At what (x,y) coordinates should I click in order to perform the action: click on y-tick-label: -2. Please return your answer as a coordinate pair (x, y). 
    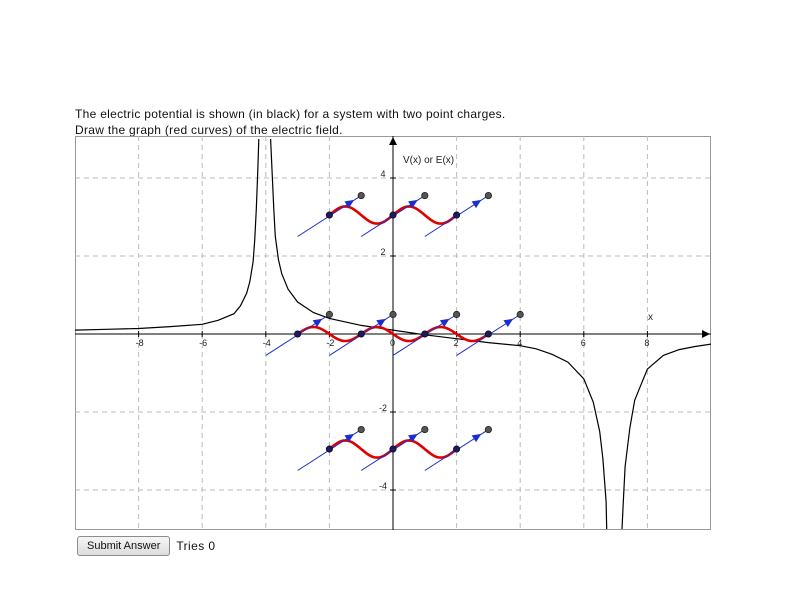
    Looking at the image, I should click on (383, 408).